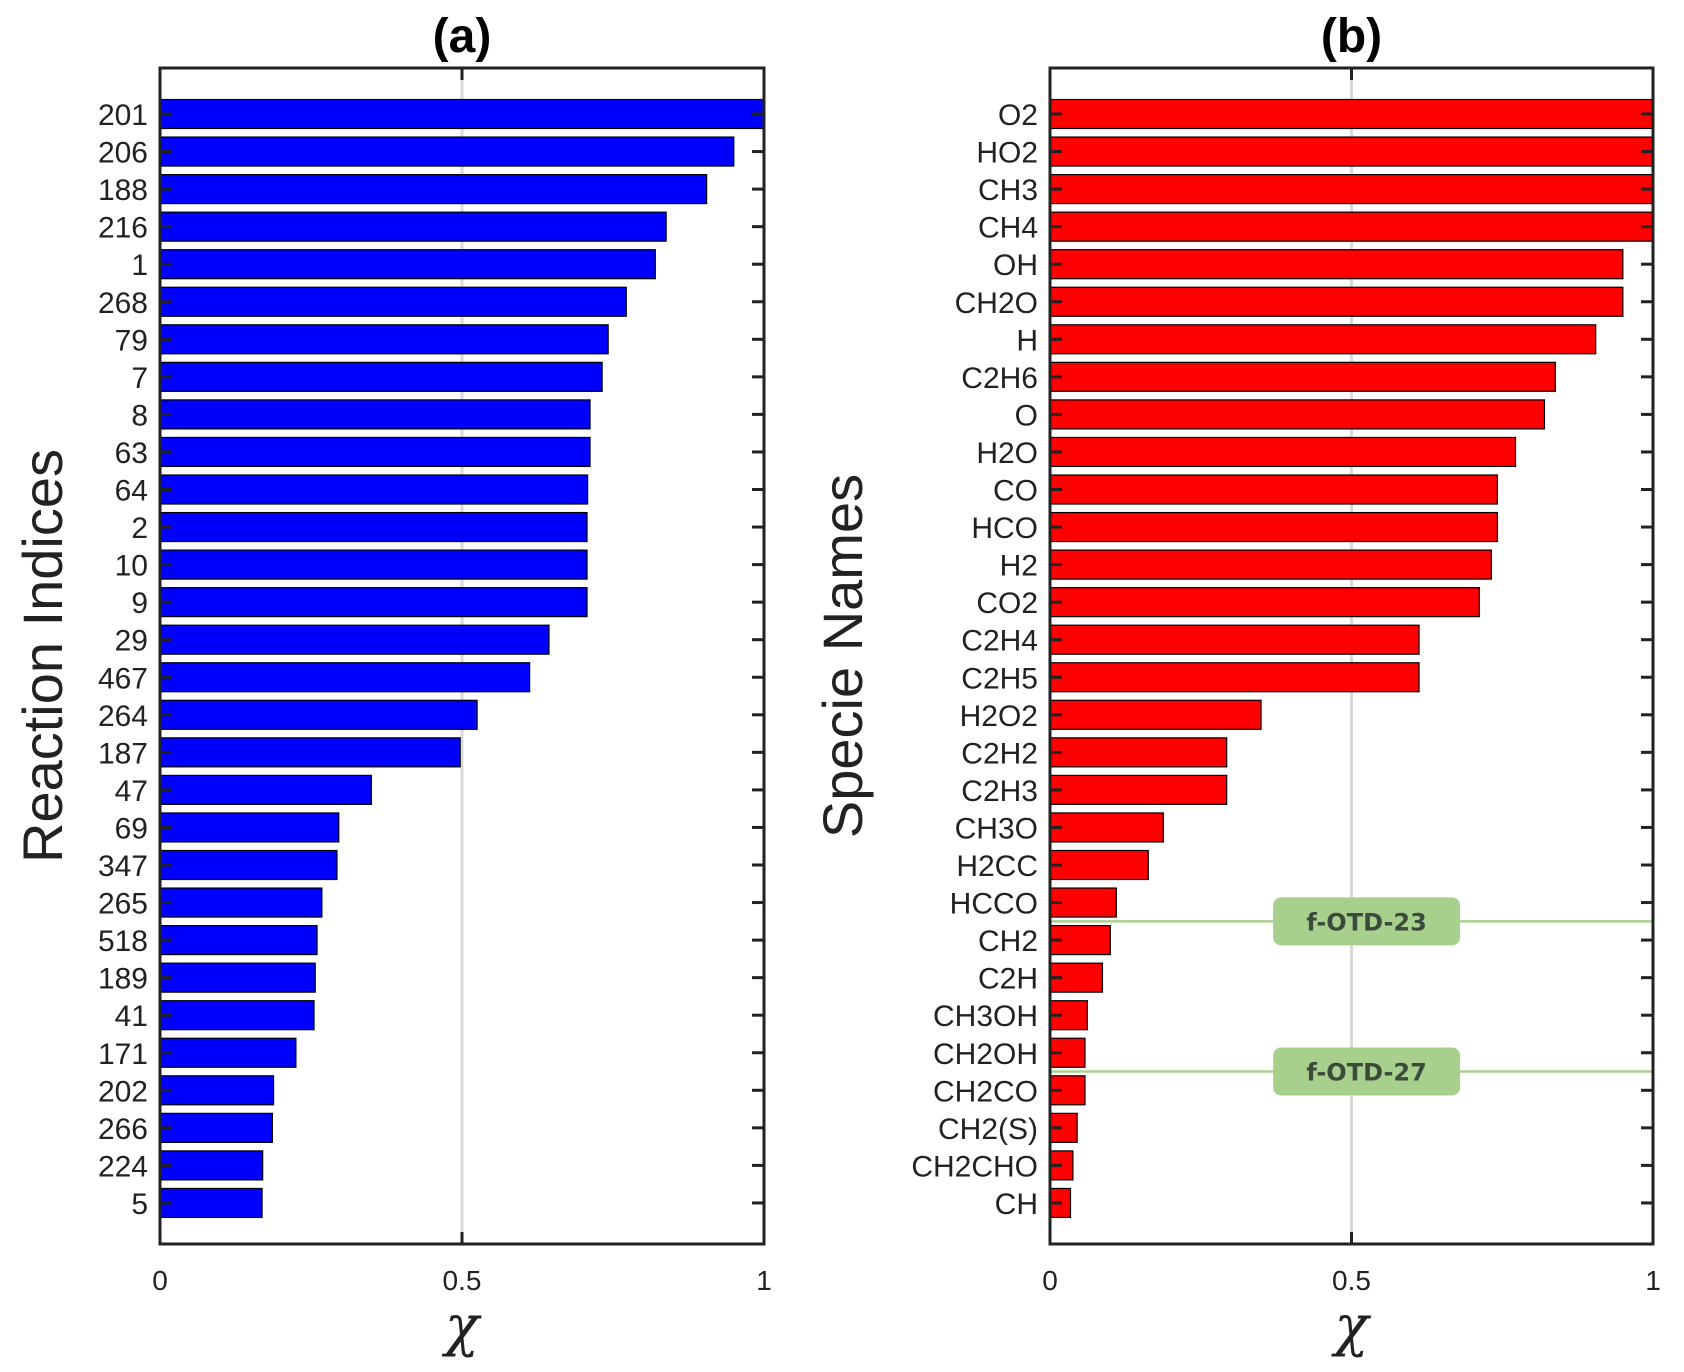 The height and width of the screenshot is (1372, 1684). Describe the element at coordinates (1018, 115) in the screenshot. I see `y-tick-label: O2` at that location.